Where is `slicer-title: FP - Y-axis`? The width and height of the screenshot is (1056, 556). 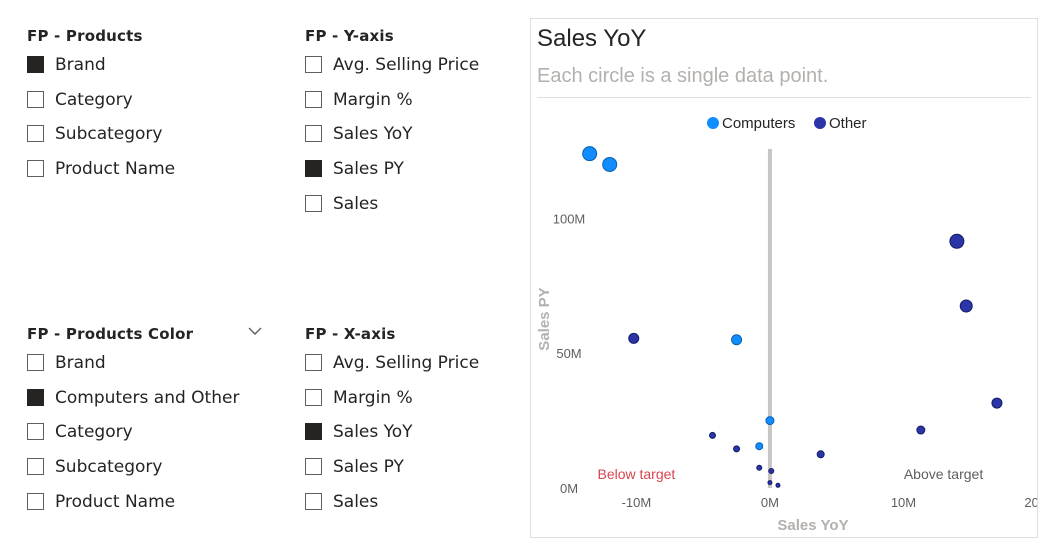 slicer-title: FP - Y-axis is located at coordinates (349, 36).